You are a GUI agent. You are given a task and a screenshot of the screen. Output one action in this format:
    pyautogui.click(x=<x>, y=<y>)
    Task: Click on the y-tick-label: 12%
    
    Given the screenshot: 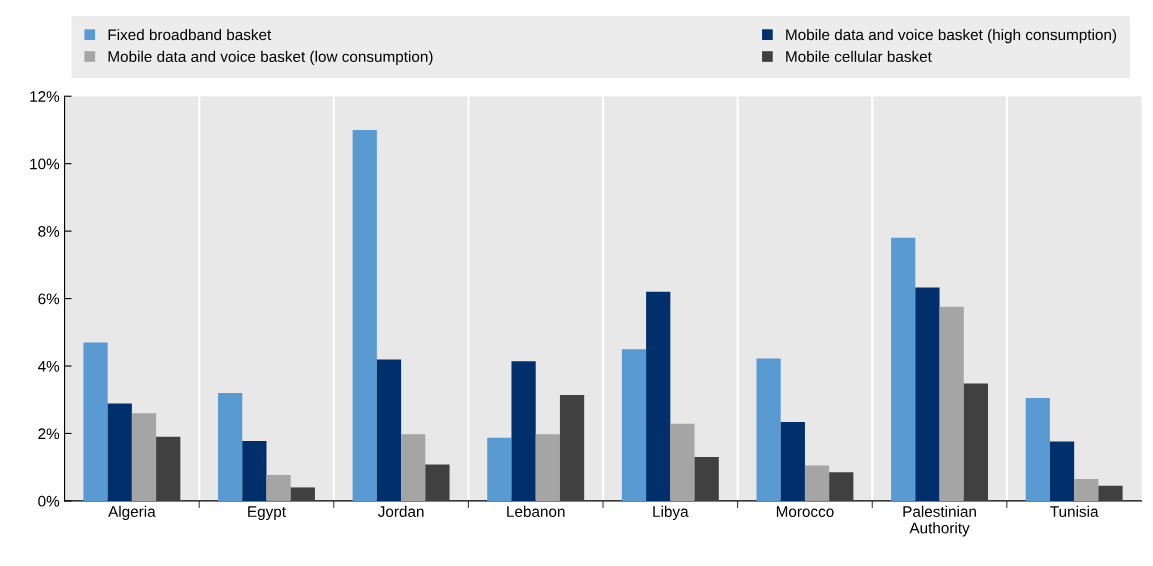 What is the action you would take?
    pyautogui.click(x=45, y=96)
    